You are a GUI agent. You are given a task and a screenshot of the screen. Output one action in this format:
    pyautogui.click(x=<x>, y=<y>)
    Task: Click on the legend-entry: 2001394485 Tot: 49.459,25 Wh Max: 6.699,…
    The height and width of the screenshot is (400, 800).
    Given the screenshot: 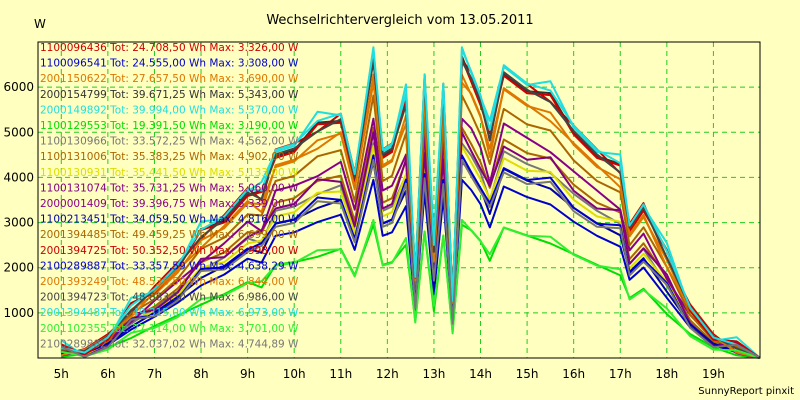 What is the action you would take?
    pyautogui.click(x=169, y=235)
    